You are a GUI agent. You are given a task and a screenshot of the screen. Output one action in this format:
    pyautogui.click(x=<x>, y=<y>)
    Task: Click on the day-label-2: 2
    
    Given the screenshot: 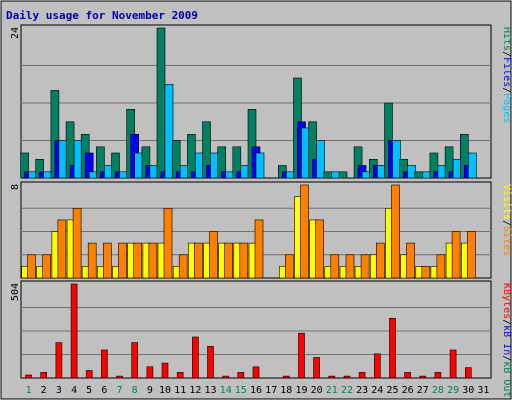 What is the action you would take?
    pyautogui.click(x=44, y=390)
    